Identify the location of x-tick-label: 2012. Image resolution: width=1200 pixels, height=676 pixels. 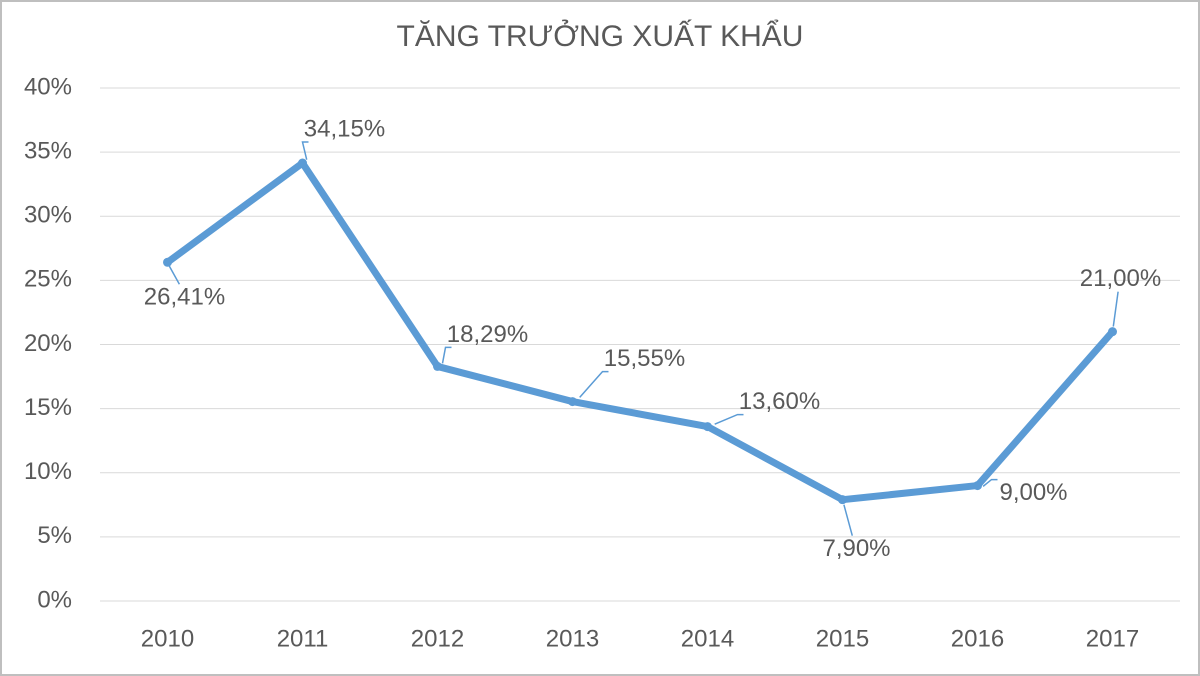
(437, 638).